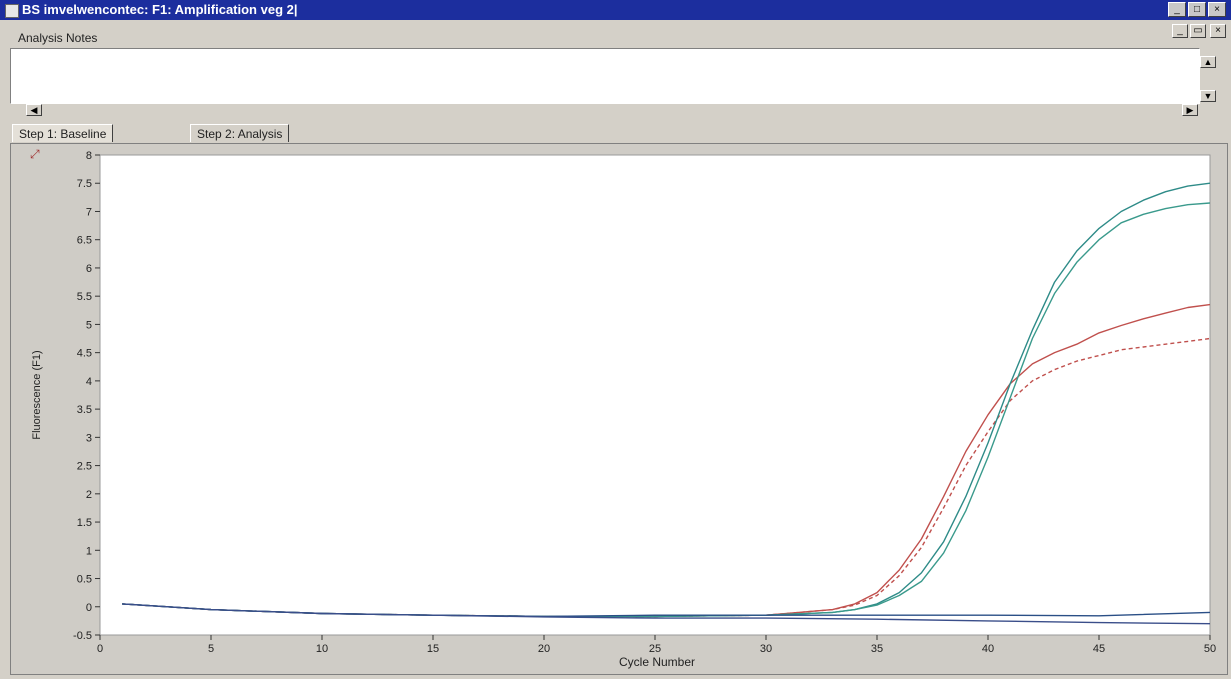 This screenshot has width=1231, height=679. Describe the element at coordinates (84, 297) in the screenshot. I see `y-tick-label: 5.5` at that location.